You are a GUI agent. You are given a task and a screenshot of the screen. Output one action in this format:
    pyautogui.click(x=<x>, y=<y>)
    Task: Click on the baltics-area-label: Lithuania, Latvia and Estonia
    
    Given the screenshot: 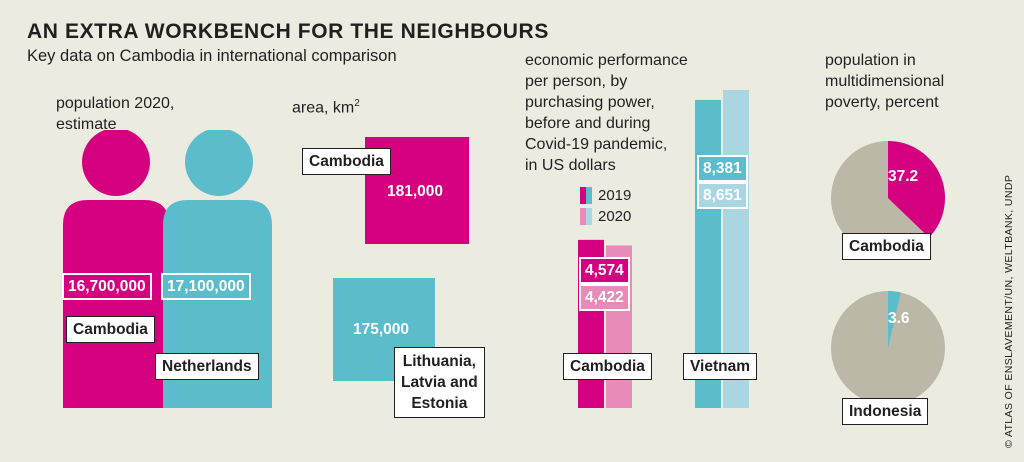 What is the action you would take?
    pyautogui.click(x=439, y=382)
    